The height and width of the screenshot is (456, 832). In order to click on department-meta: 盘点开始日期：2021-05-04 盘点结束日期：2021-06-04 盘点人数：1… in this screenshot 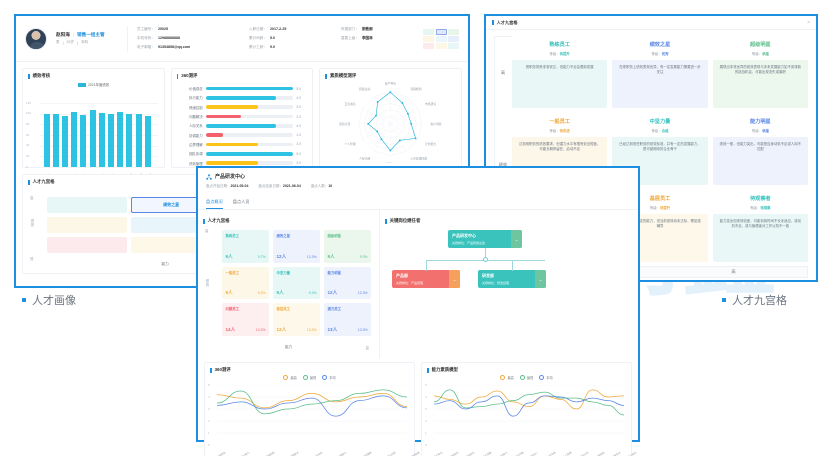, I will do `click(418, 186)`.